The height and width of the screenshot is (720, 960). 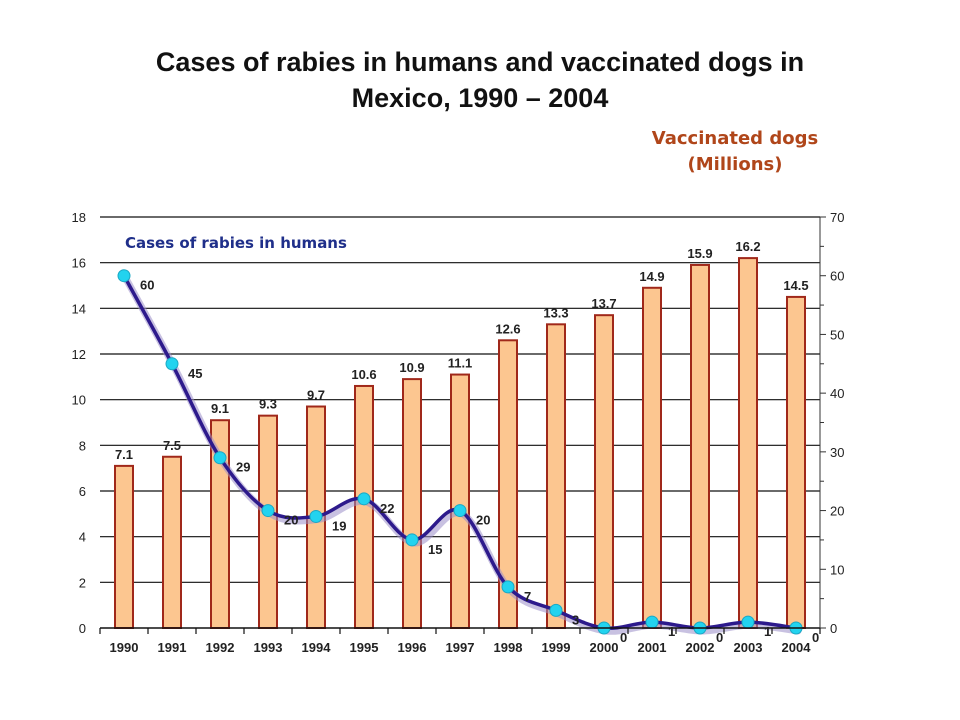 What do you see at coordinates (79, 308) in the screenshot?
I see `left-tick-label: 14` at bounding box center [79, 308].